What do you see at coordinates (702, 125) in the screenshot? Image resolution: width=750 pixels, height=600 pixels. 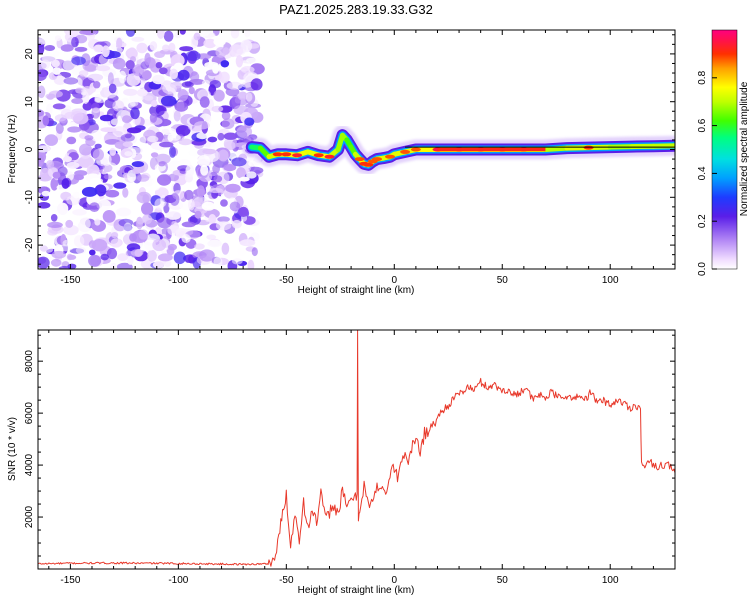 I see `colorbar-tick-label: 0.6` at bounding box center [702, 125].